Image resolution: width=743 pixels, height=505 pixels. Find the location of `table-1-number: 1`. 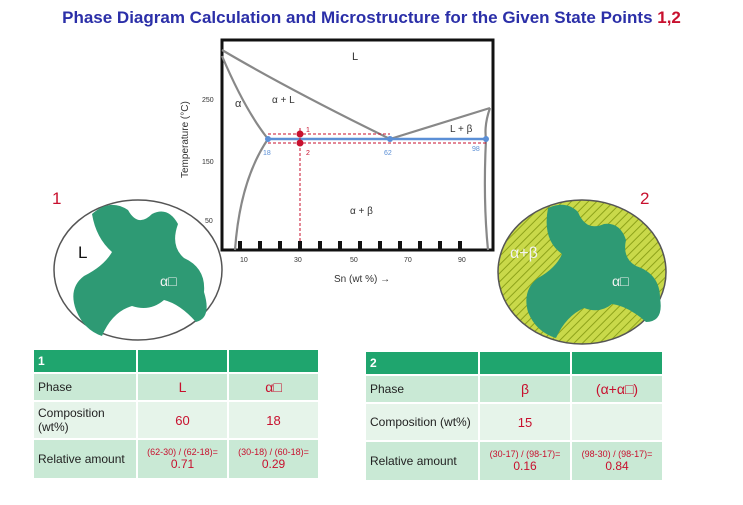

table-1-number: 1 is located at coordinates (86, 361).